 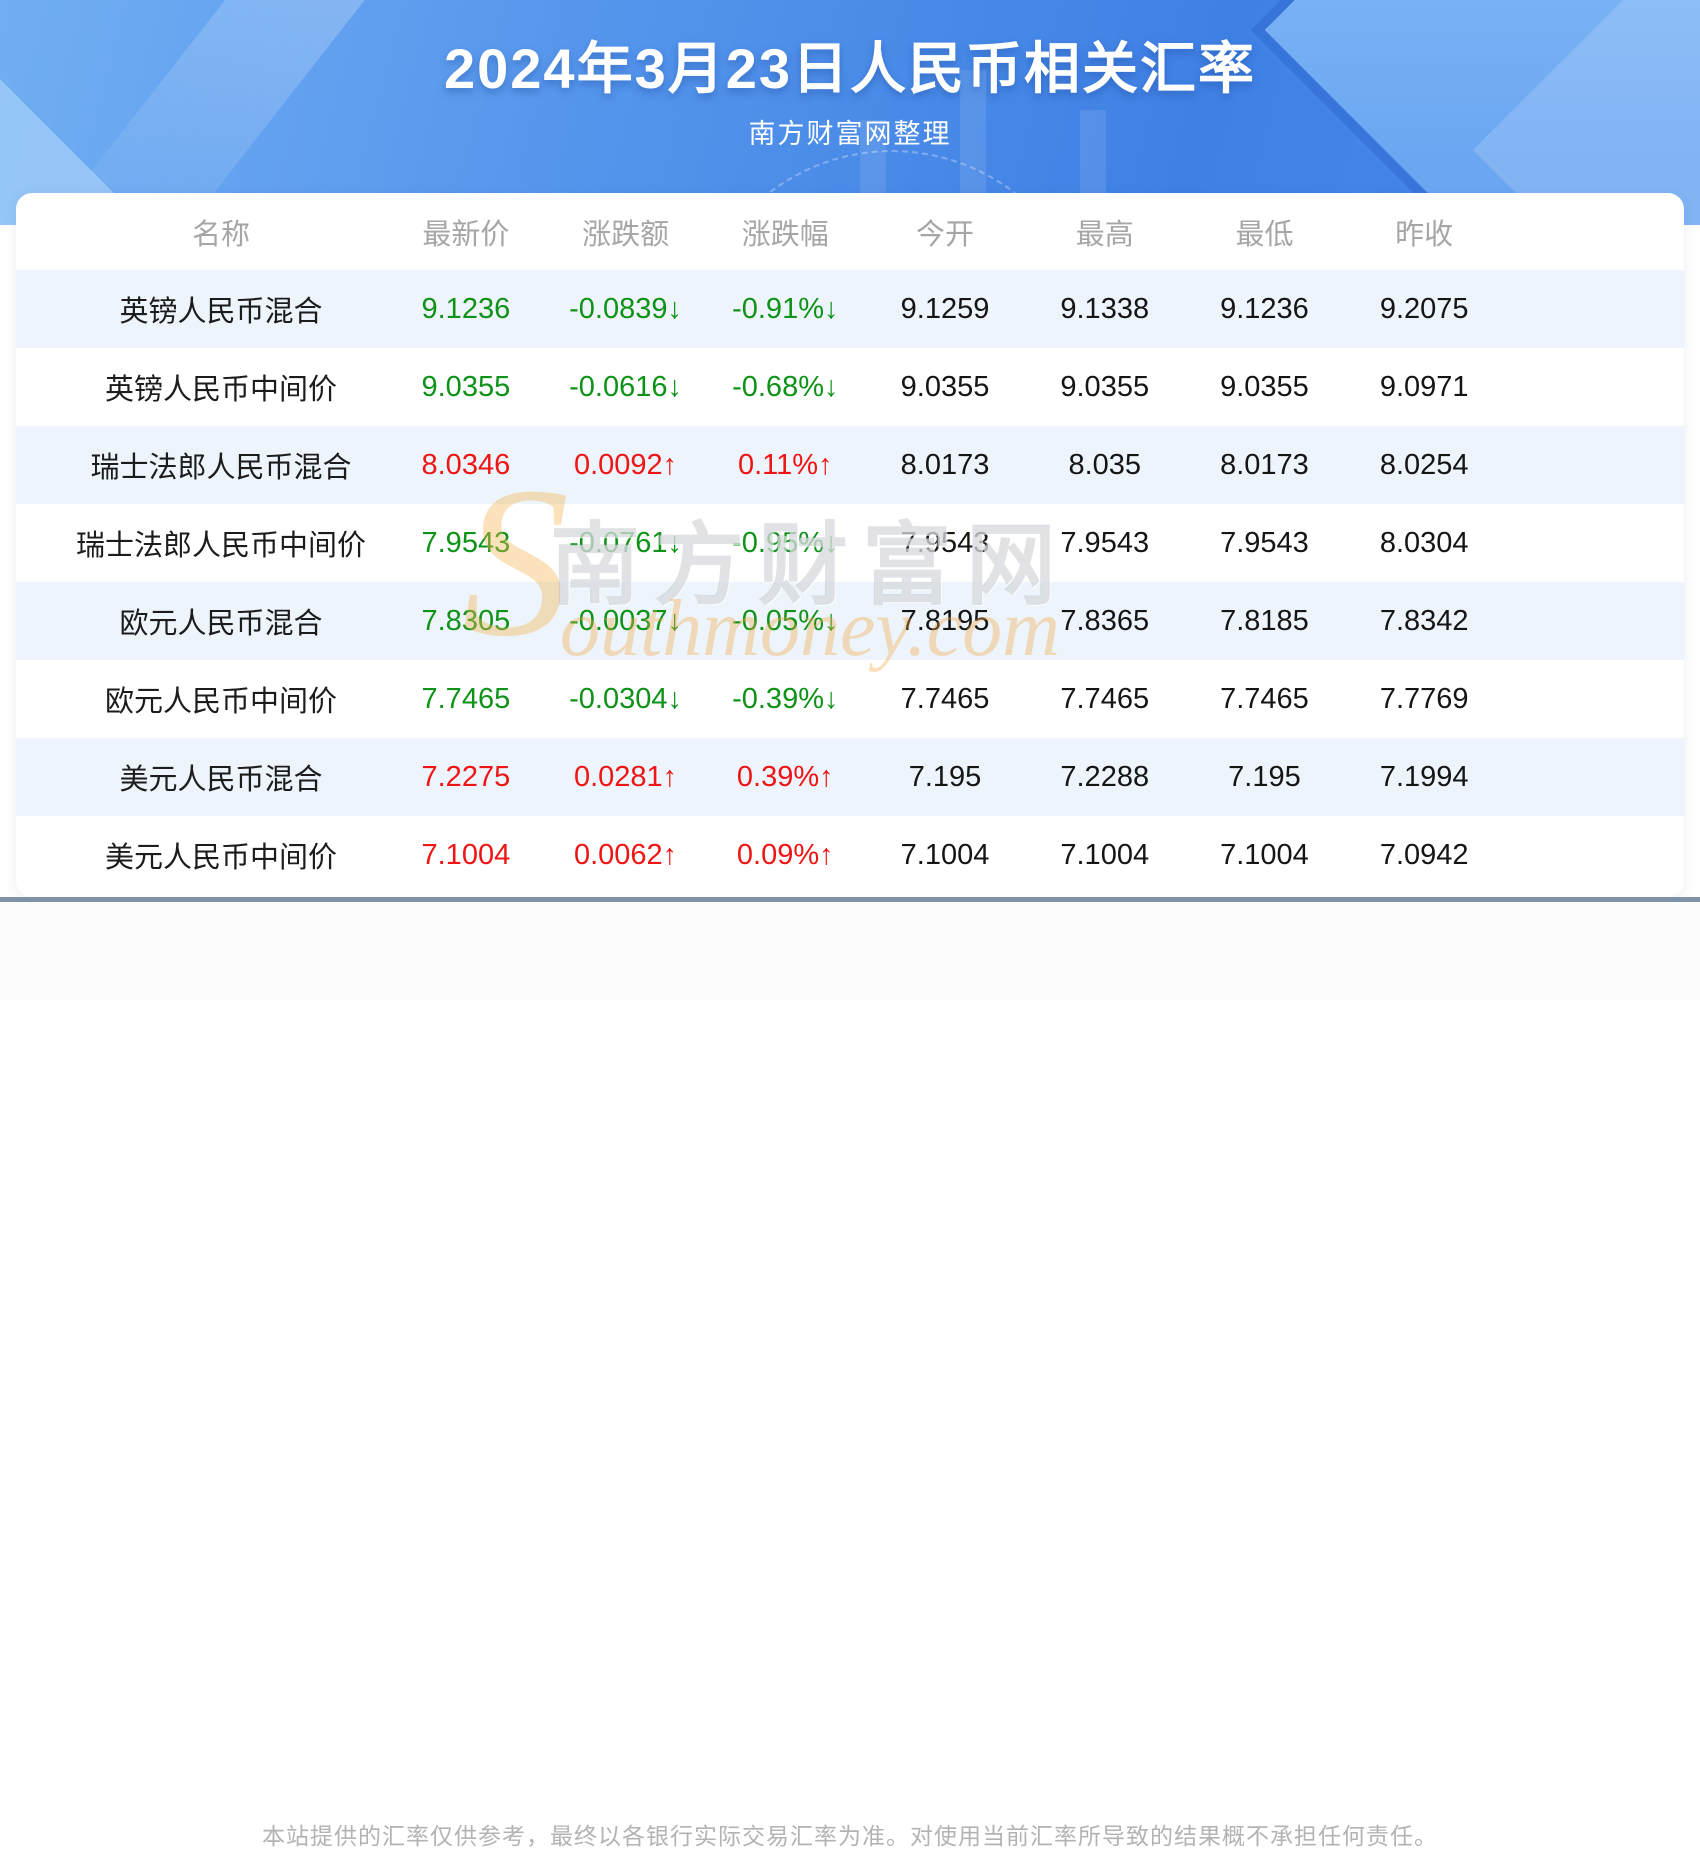 I want to click on cell-change: -0.0037↓, so click(x=625, y=620).